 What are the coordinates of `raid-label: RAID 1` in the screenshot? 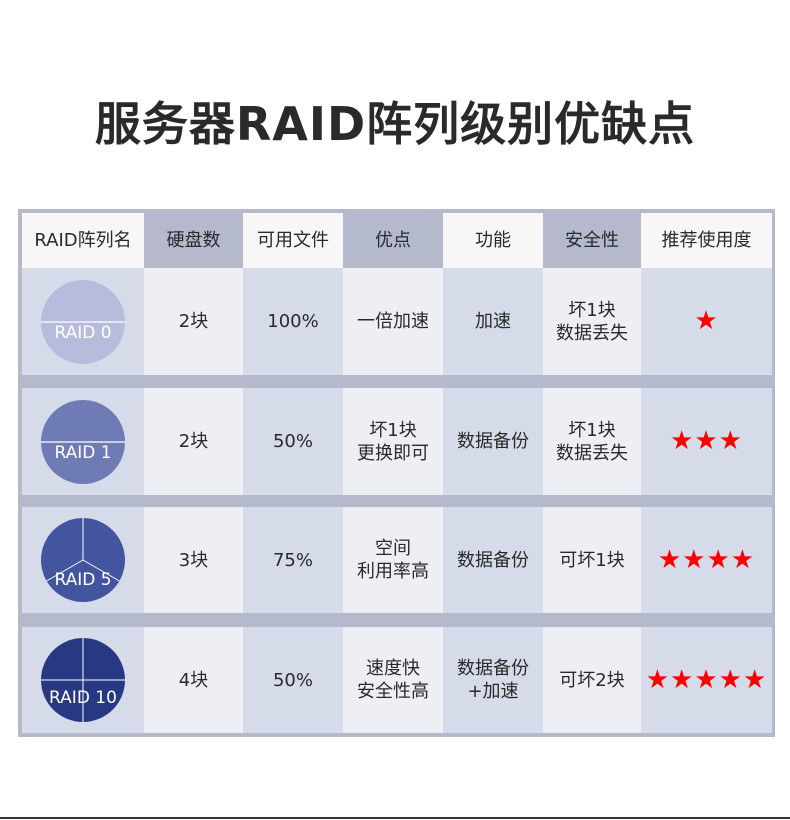 It's located at (82, 453).